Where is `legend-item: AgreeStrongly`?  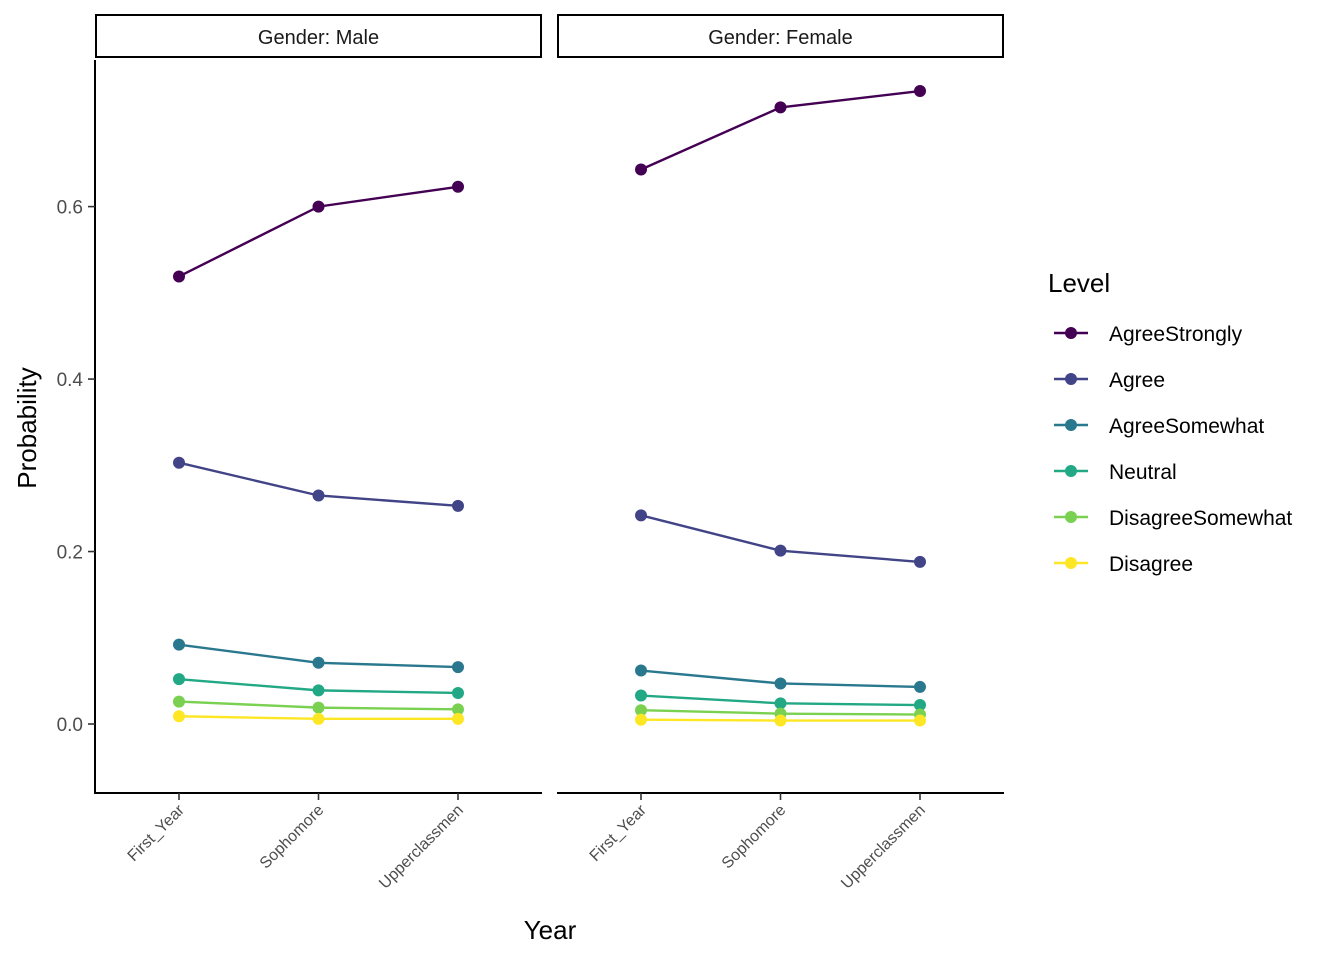 legend-item: AgreeStrongly is located at coordinates (1148, 334).